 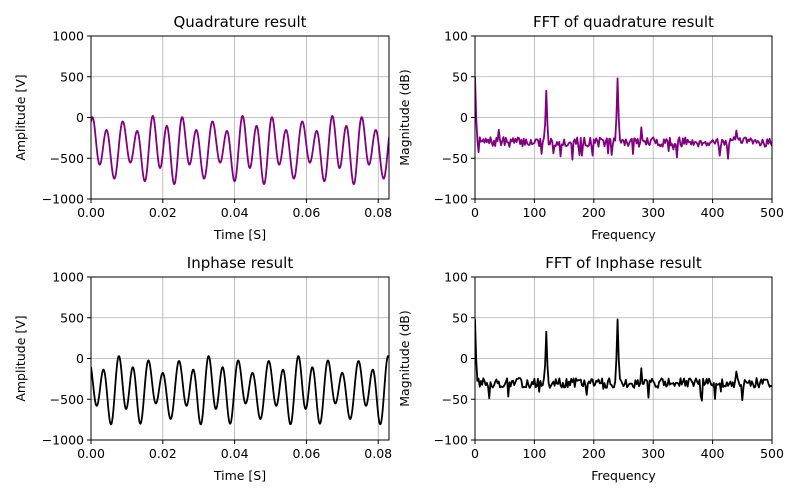 I want to click on chart-title: Inphase result, so click(x=240, y=263).